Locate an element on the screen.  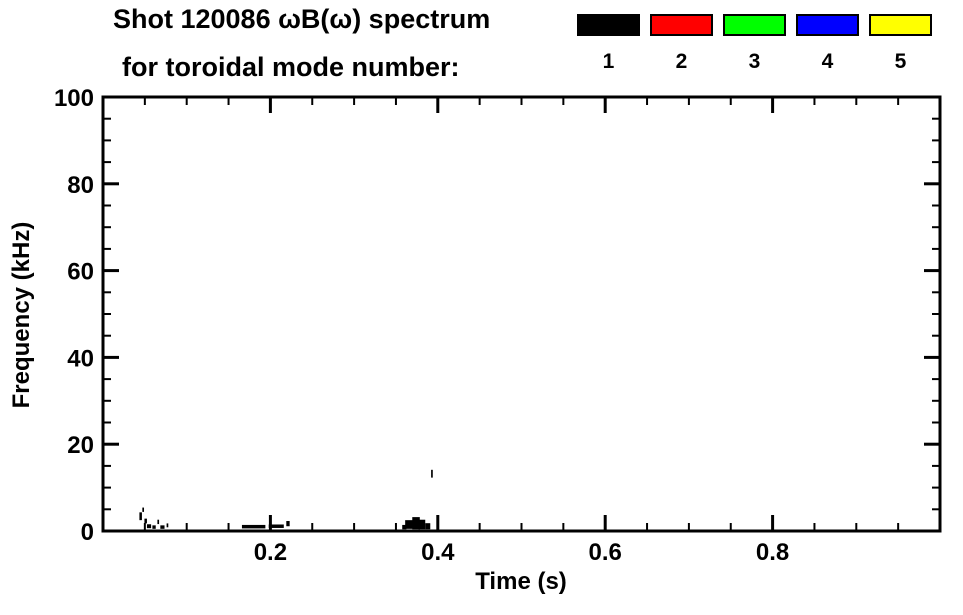
data-points is located at coordinates (286, 499).